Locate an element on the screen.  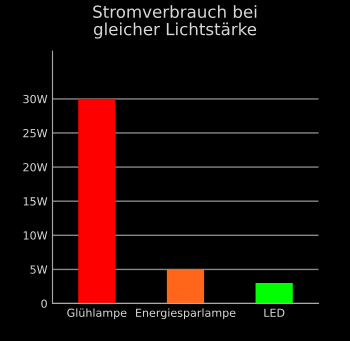
x-tick-label: Energiesparlampe is located at coordinates (186, 314).